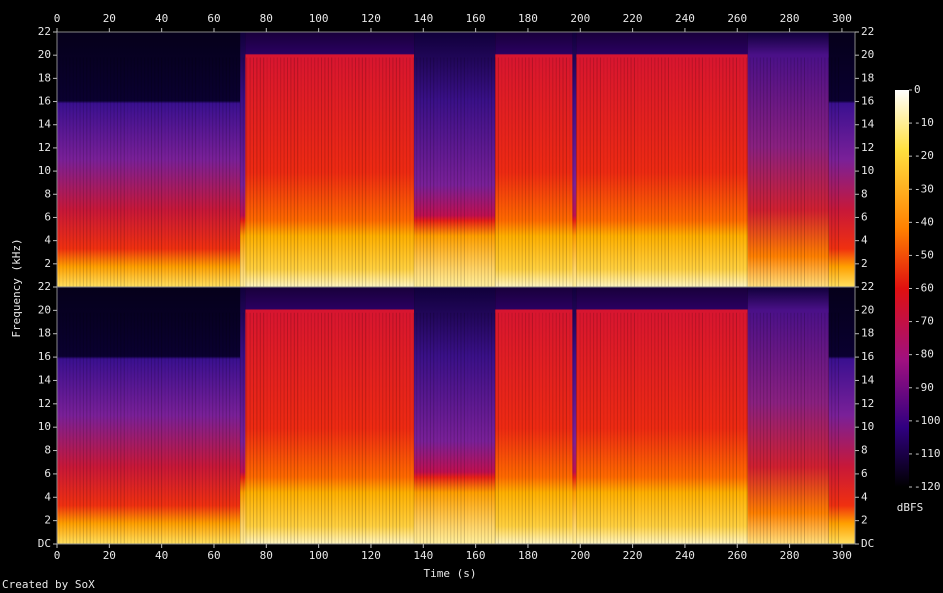 This screenshot has width=943, height=593. I want to click on x-tick-label: 0, so click(57, 18).